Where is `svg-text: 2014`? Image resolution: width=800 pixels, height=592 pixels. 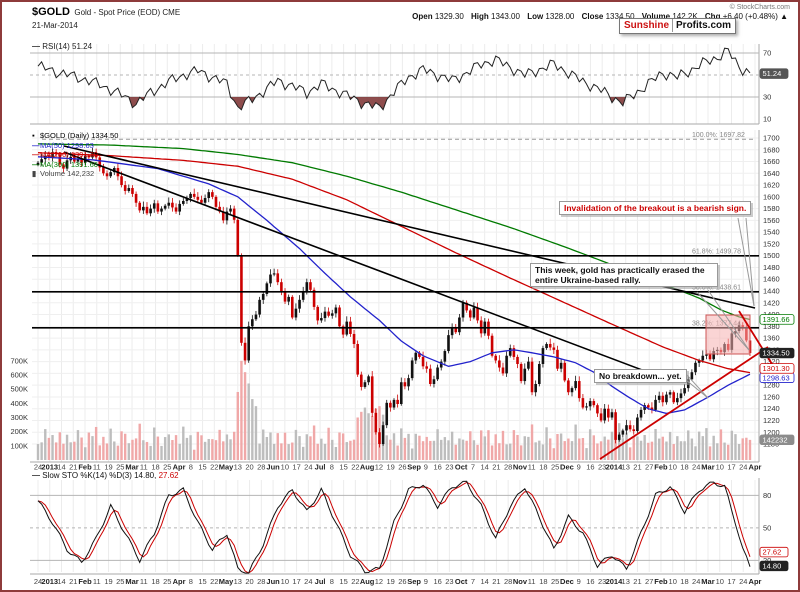
svg-text: 2014 is located at coordinates (615, 581).